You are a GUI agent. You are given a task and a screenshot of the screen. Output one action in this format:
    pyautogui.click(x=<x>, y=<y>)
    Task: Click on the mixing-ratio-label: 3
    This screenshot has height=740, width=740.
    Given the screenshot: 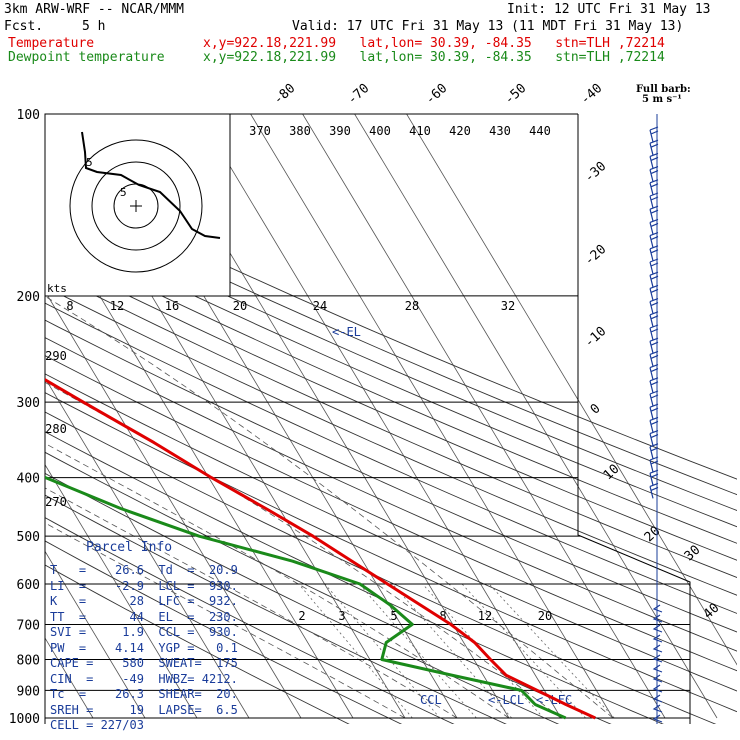 What is the action you would take?
    pyautogui.click(x=341, y=616)
    